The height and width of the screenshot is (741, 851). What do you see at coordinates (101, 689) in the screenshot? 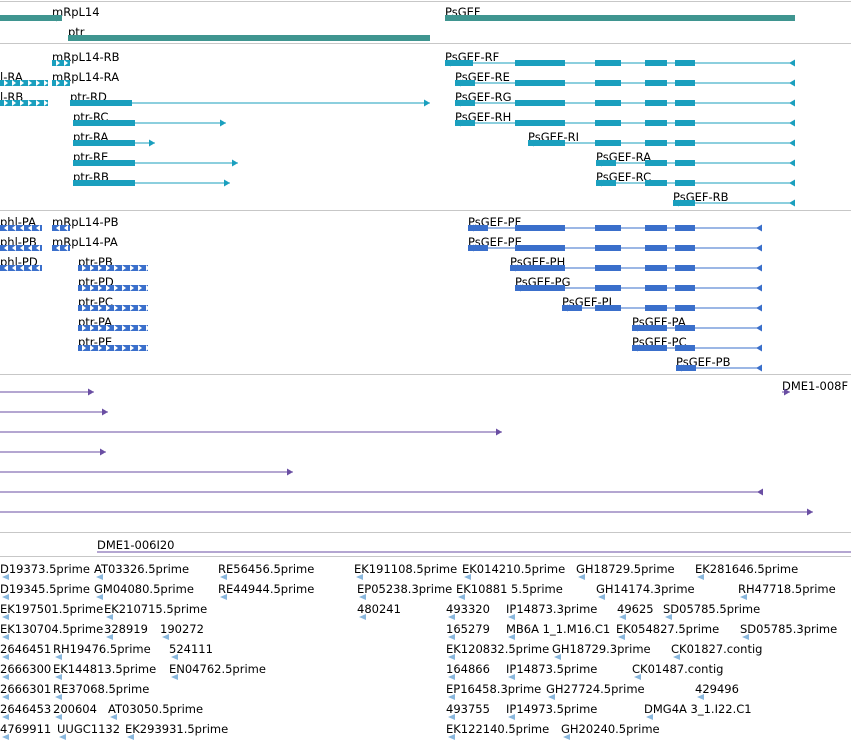
I see `feature-label: RE37068.5prime` at bounding box center [101, 689].